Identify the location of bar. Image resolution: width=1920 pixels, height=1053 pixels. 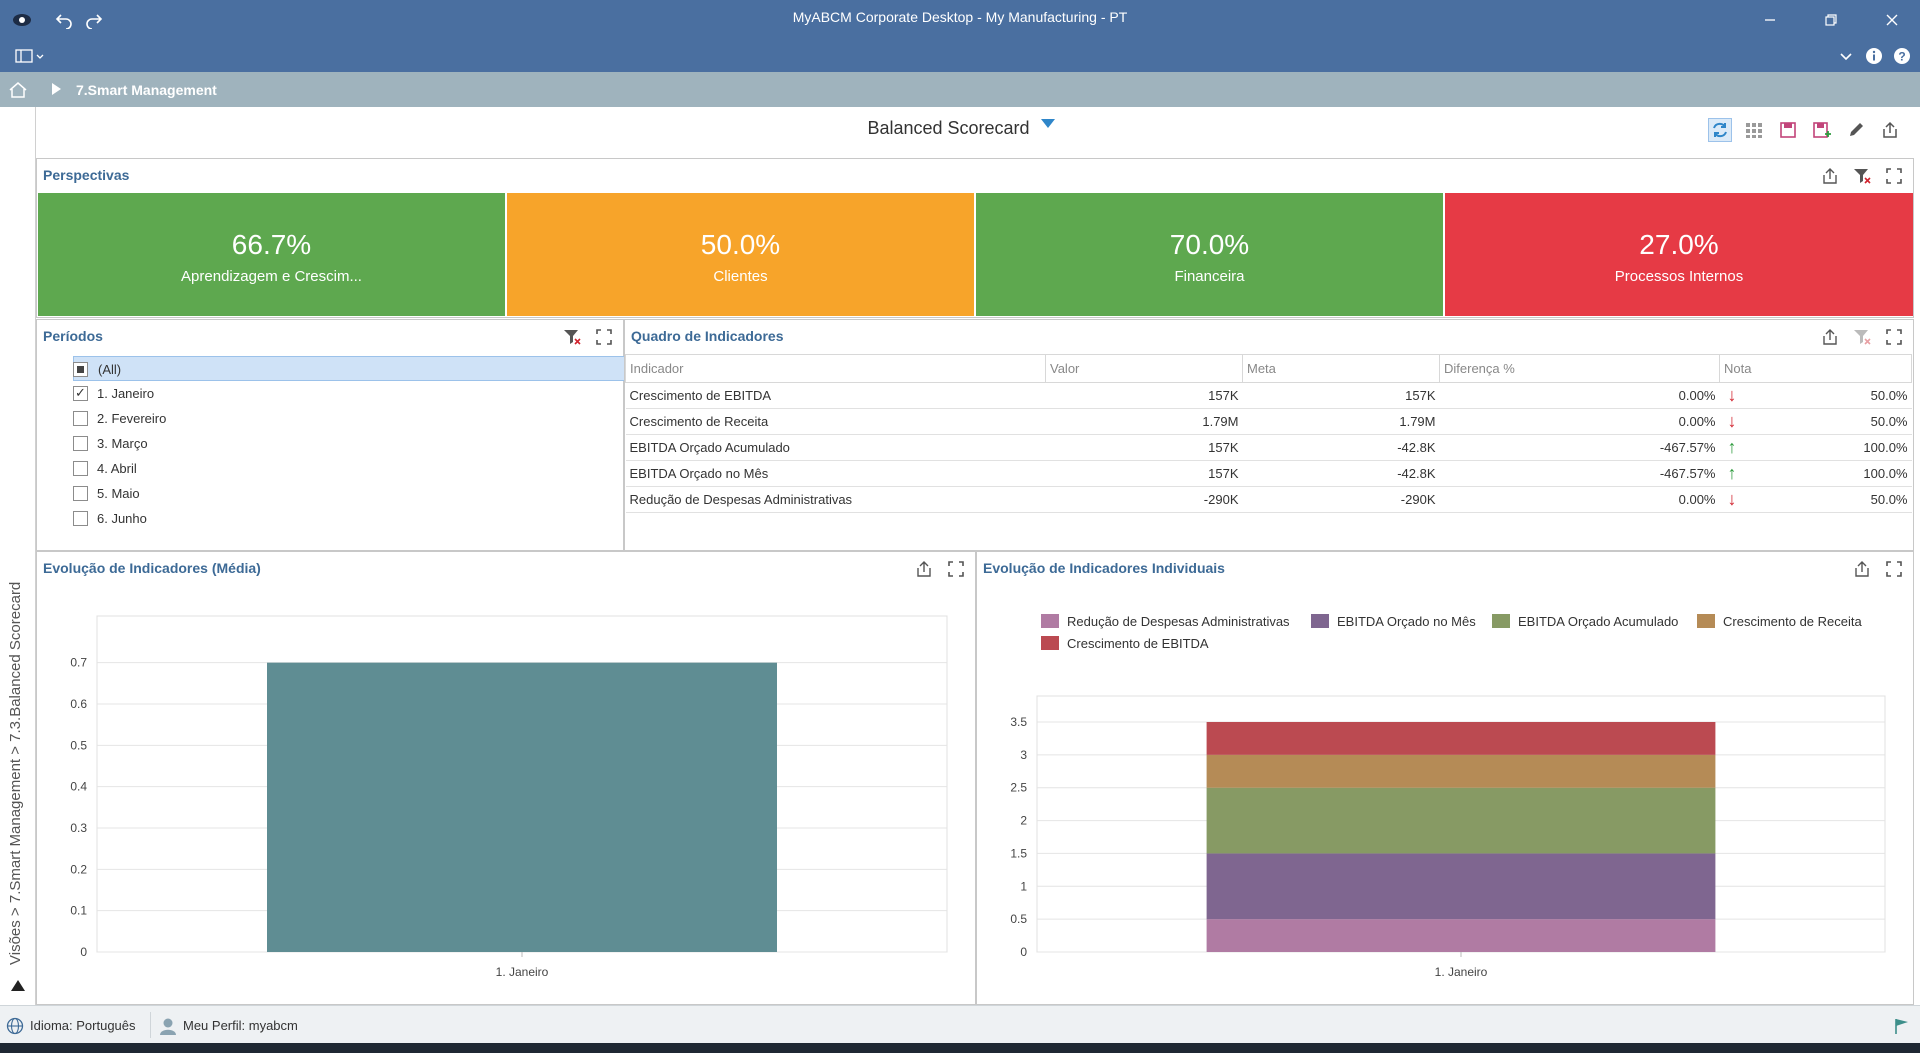
(522, 807).